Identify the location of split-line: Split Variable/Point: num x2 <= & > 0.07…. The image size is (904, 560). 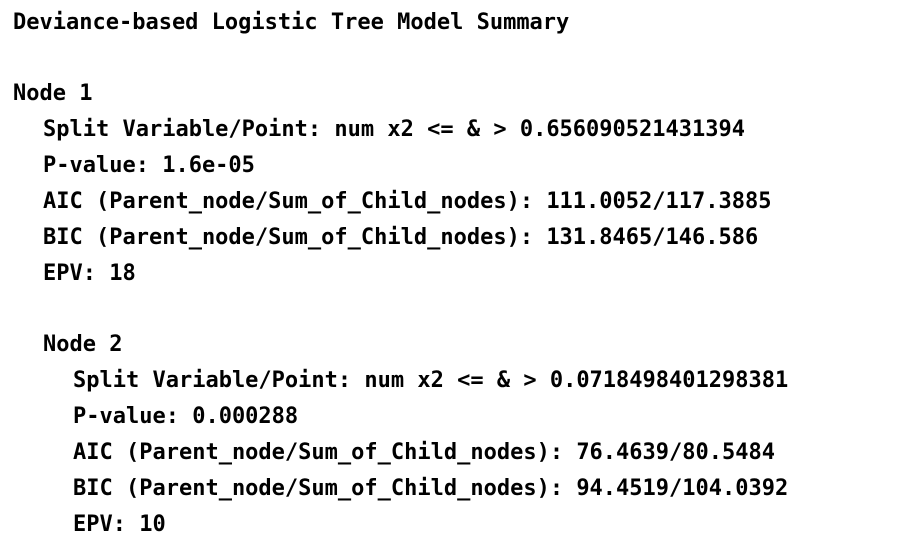
(431, 380).